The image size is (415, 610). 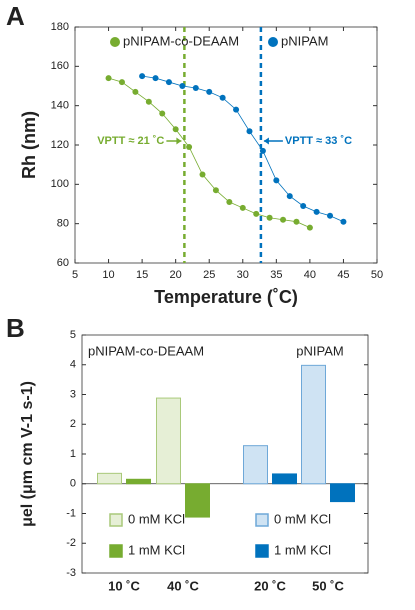 What do you see at coordinates (73, 424) in the screenshot?
I see `y-tick-label: 2` at bounding box center [73, 424].